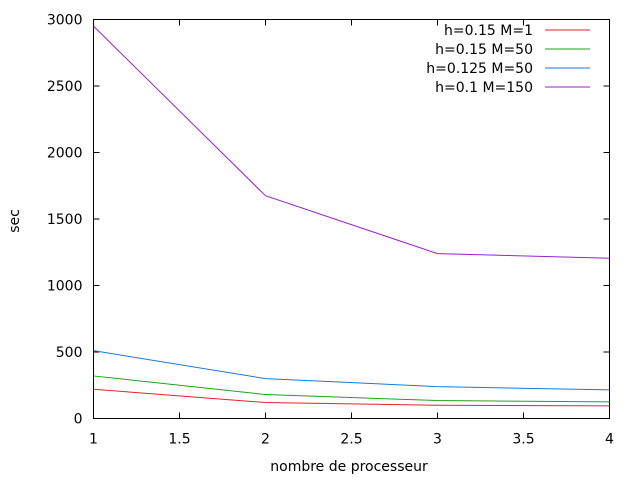  Describe the element at coordinates (265, 440) in the screenshot. I see `x-tick-label: 2` at that location.